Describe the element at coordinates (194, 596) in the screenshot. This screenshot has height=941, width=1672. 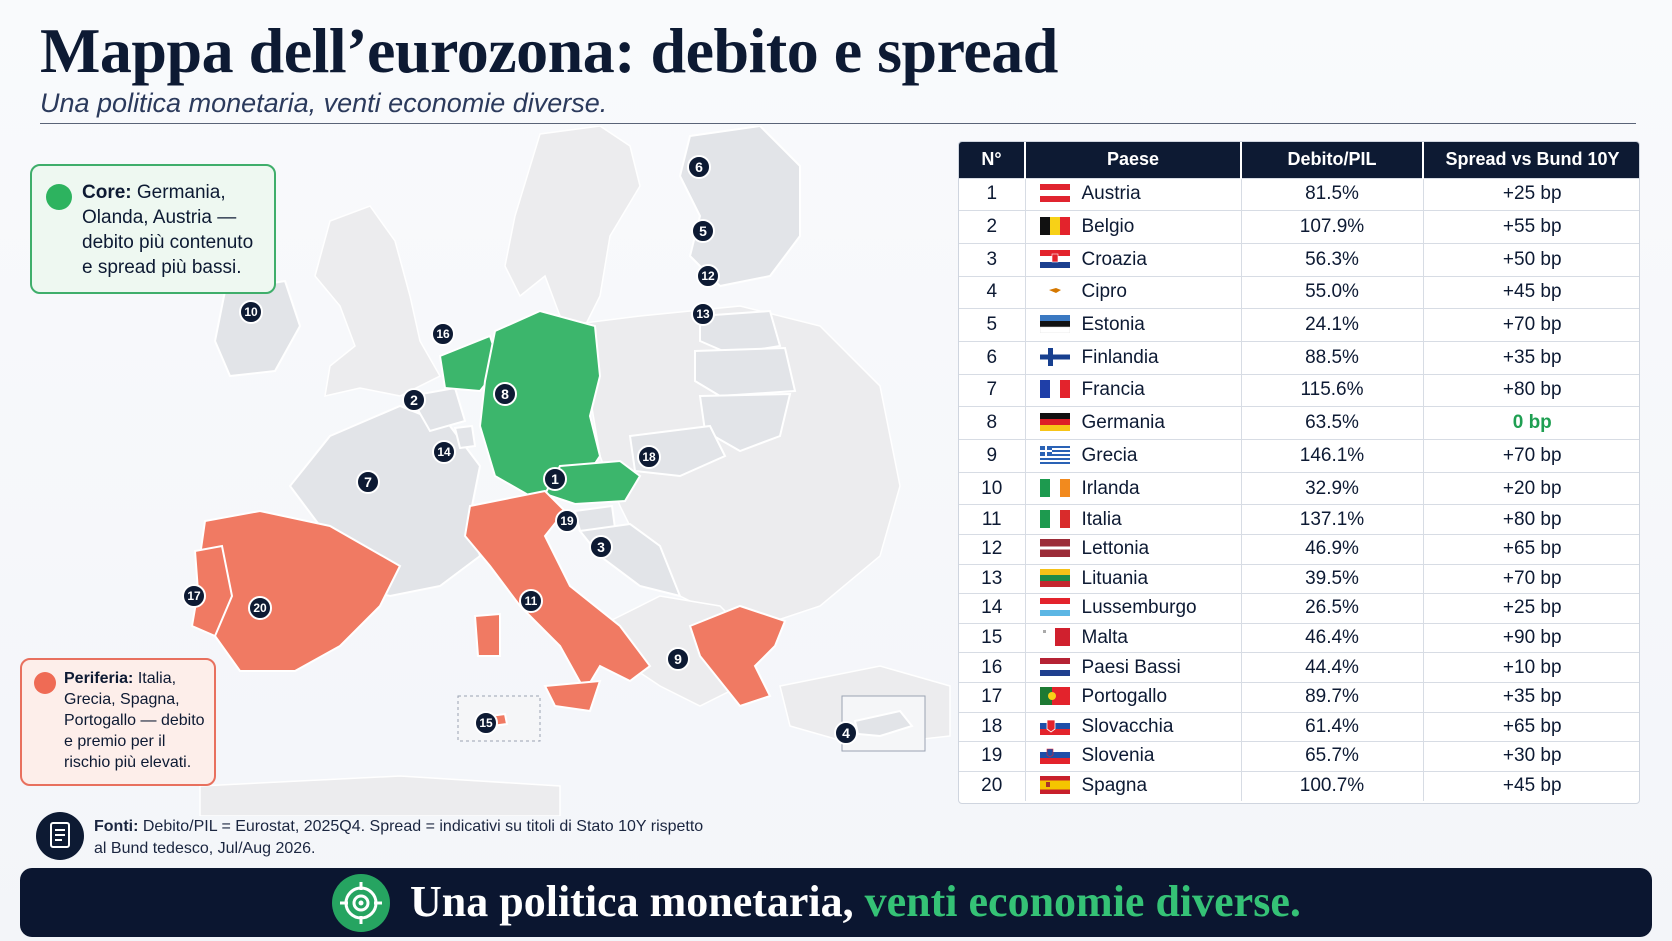
I see `map-marker-17: 17` at that location.